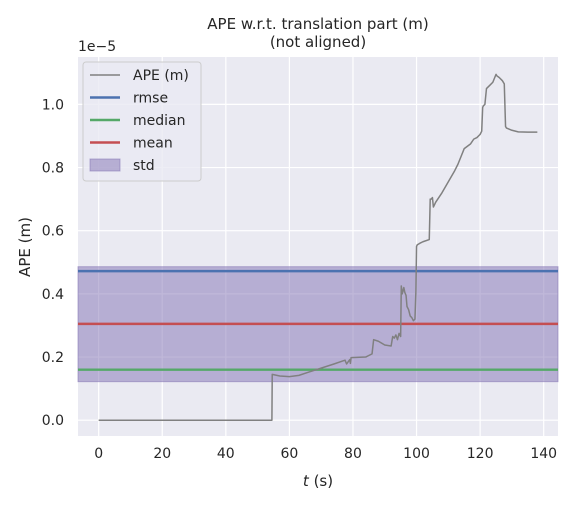 This screenshot has height=508, width=578. What do you see at coordinates (25, 247) in the screenshot?
I see `y-axis-label: APE (m)` at bounding box center [25, 247].